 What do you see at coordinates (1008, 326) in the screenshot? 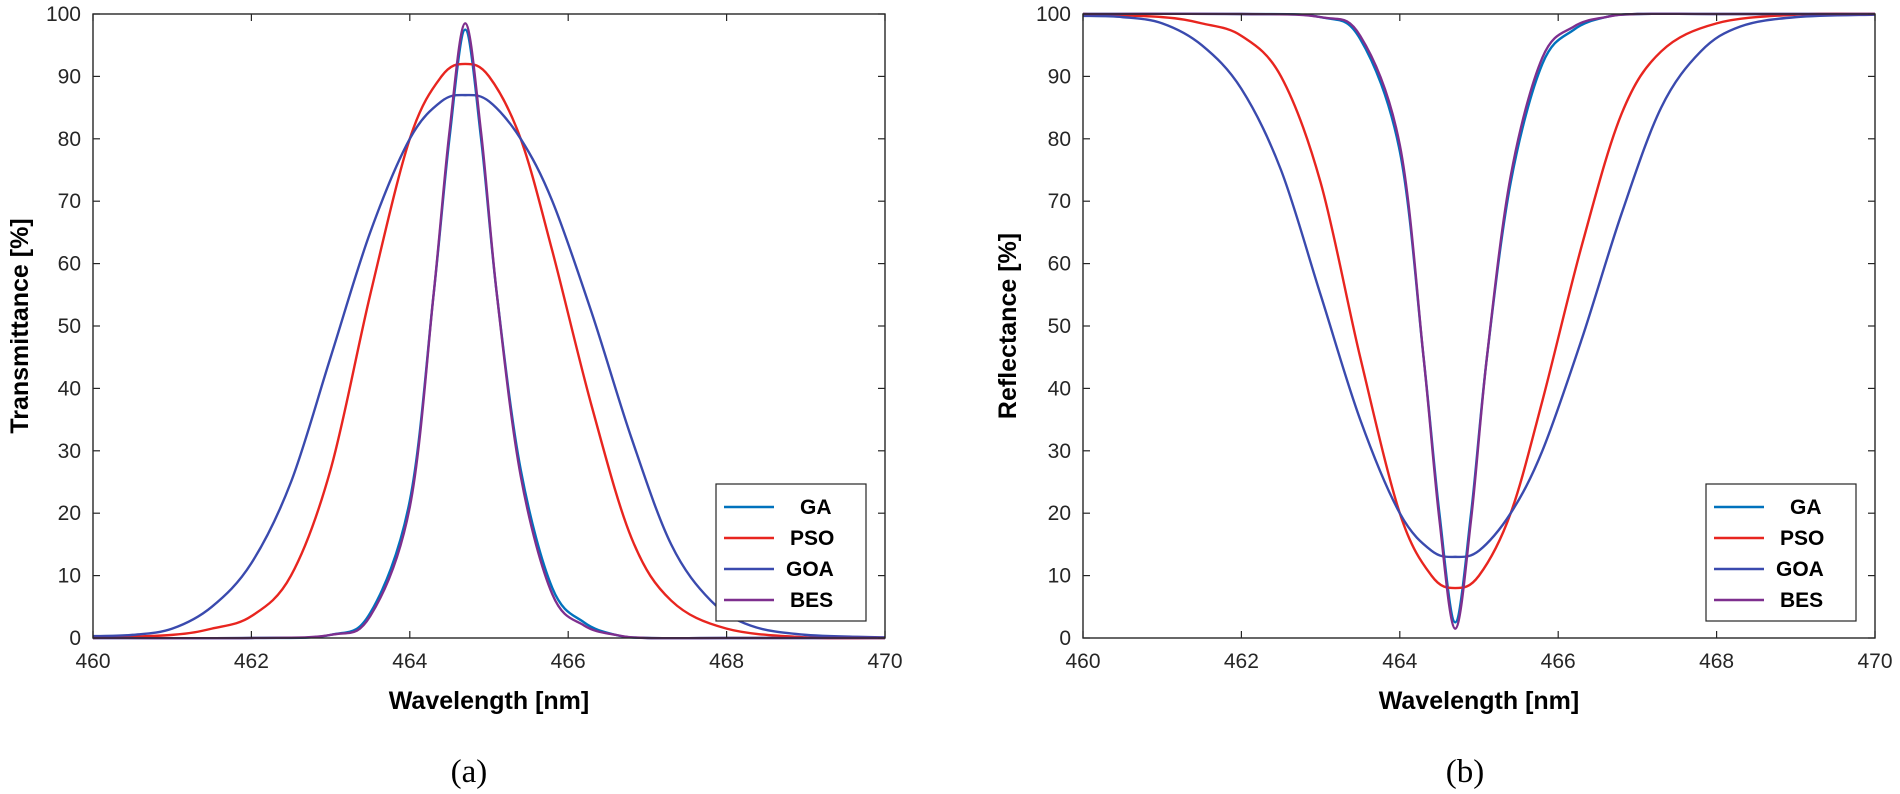
I see `y-axis-label: Reflectance [%]` at bounding box center [1008, 326].